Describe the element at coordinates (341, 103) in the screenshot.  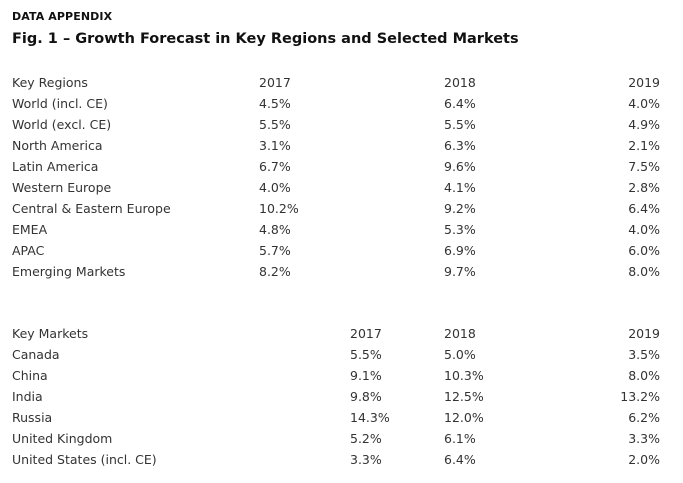
I see `table-row: World (incl. CE) 4.5% 6.4% 4.0%` at that location.